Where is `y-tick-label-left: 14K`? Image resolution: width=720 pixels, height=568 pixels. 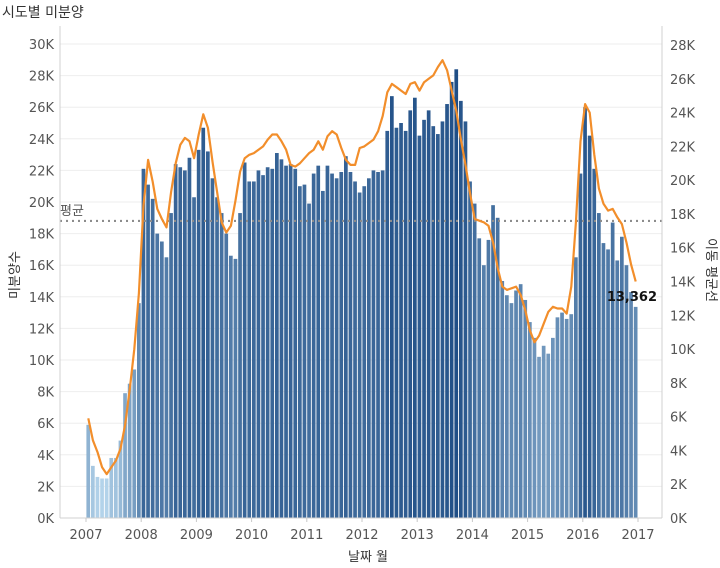
y-tick-label-left: 14K is located at coordinates (42, 298).